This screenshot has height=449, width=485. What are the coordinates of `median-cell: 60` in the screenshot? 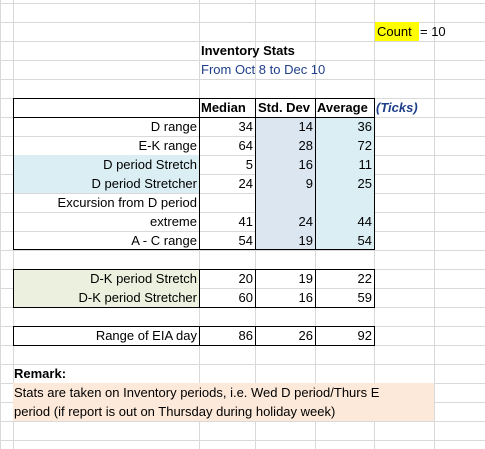 It's located at (245, 297).